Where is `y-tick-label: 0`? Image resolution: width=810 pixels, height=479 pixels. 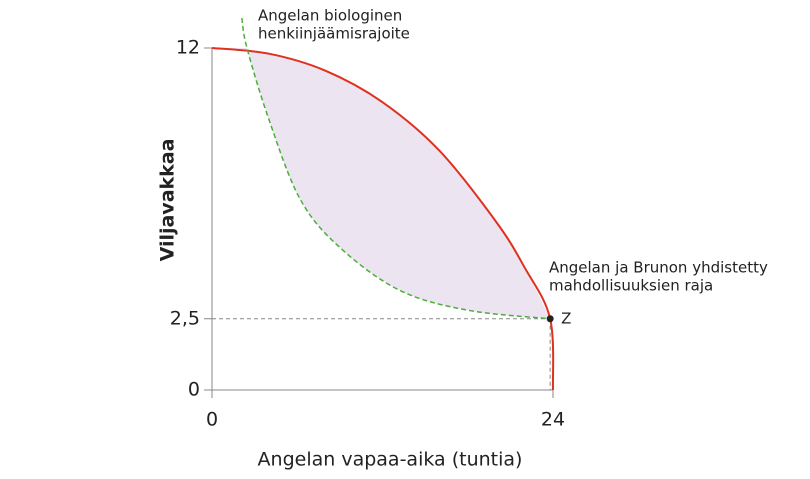 y-tick-label: 0 is located at coordinates (194, 390).